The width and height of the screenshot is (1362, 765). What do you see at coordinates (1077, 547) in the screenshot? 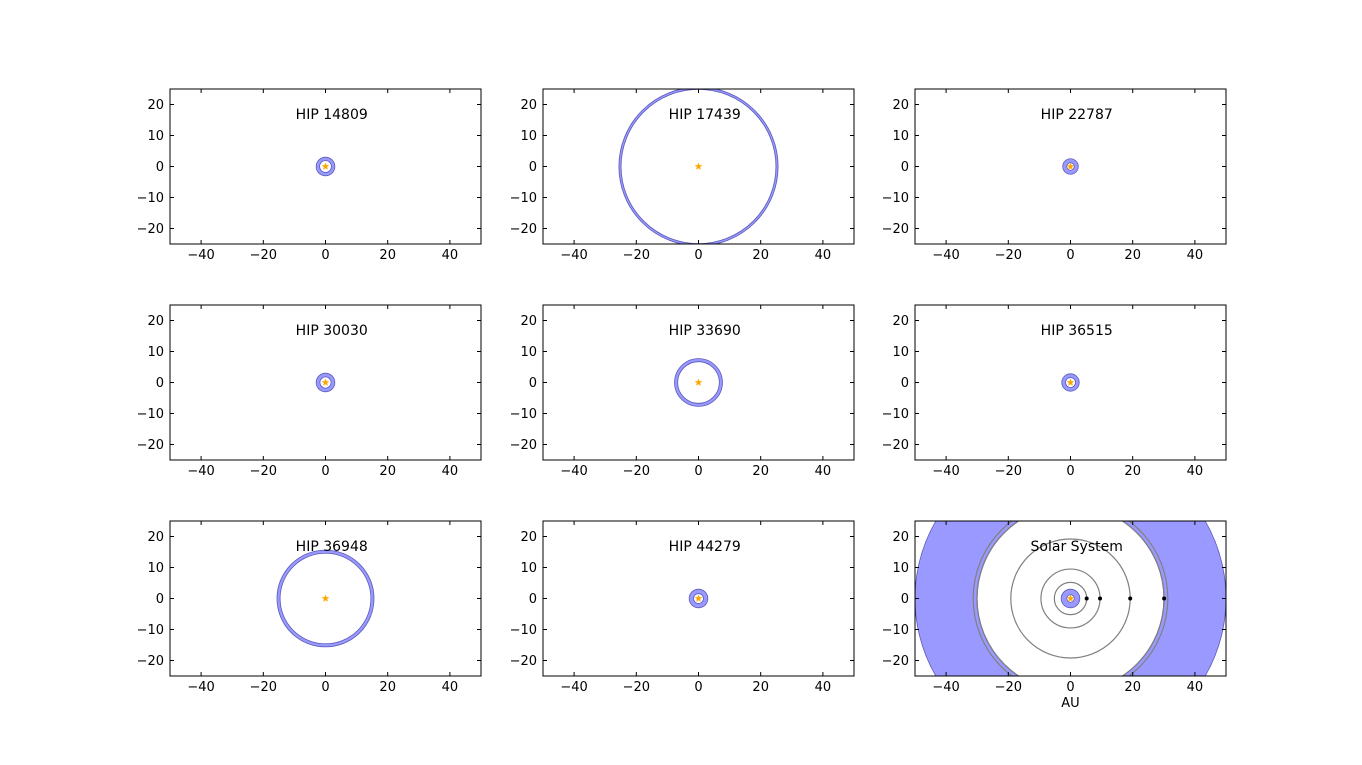
I see `panel-title: Solar System` at bounding box center [1077, 547].